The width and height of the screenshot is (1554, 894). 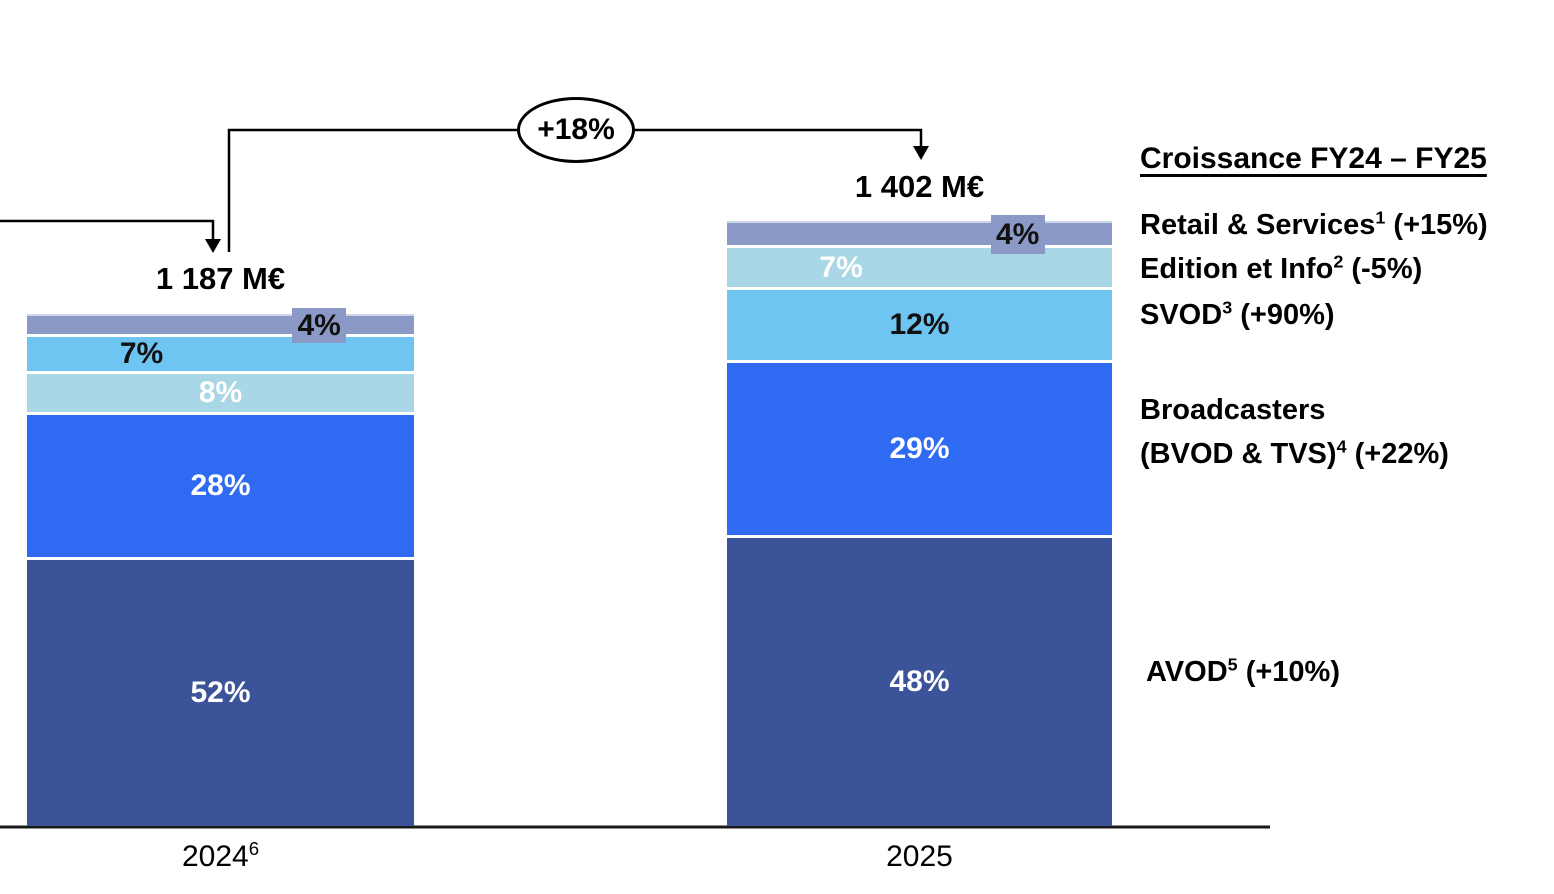 What do you see at coordinates (1380, 217) in the screenshot?
I see `legend-footnote: 1` at bounding box center [1380, 217].